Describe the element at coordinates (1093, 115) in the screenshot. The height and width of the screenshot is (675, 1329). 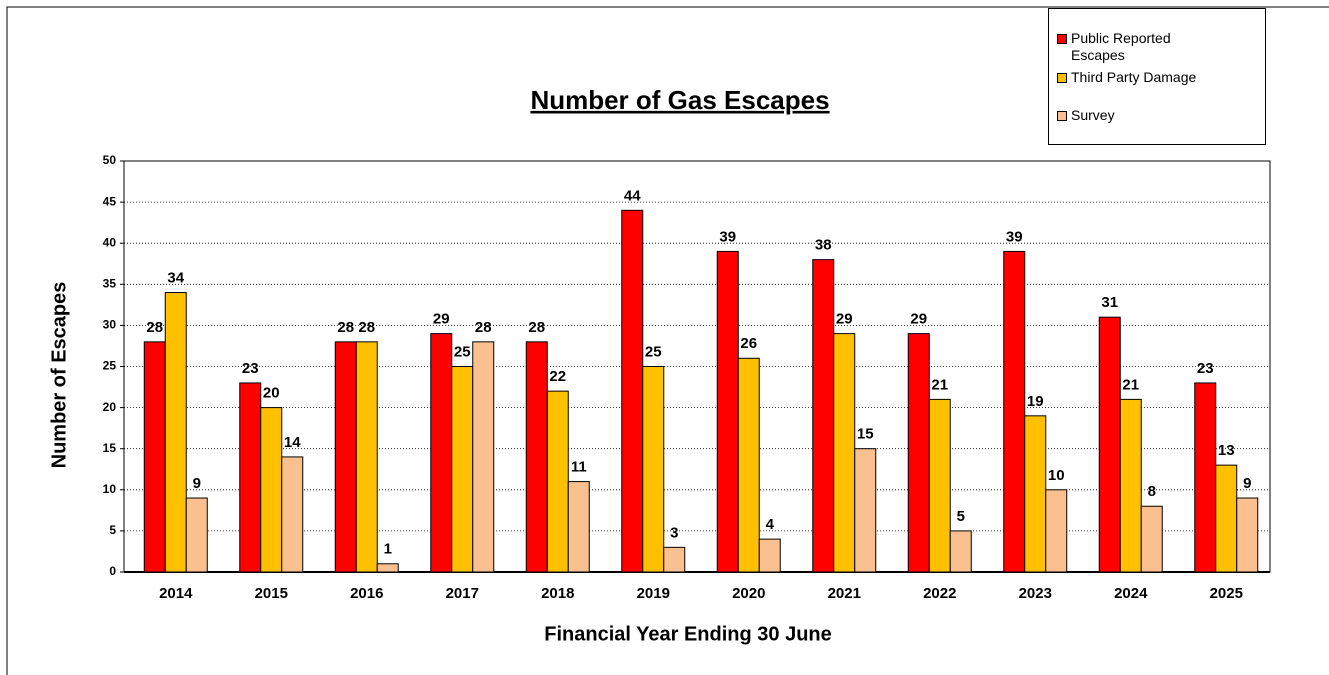
I see `legend-label: Survey` at that location.